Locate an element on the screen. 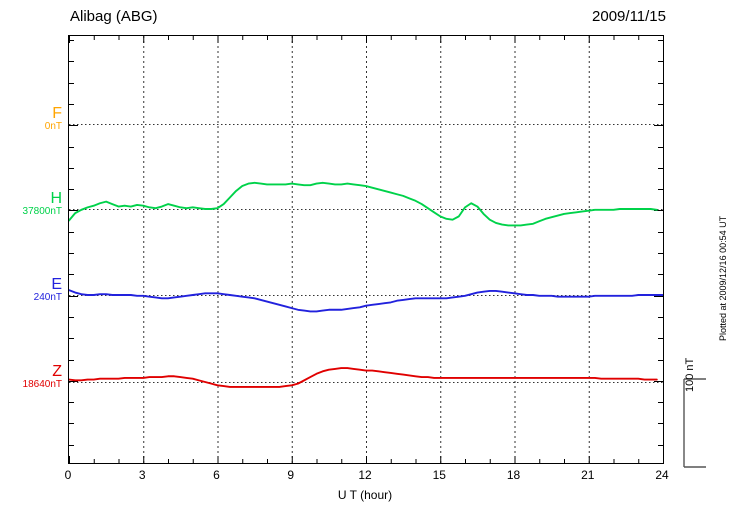  component-label-e: E 240nT is located at coordinates (31, 290).